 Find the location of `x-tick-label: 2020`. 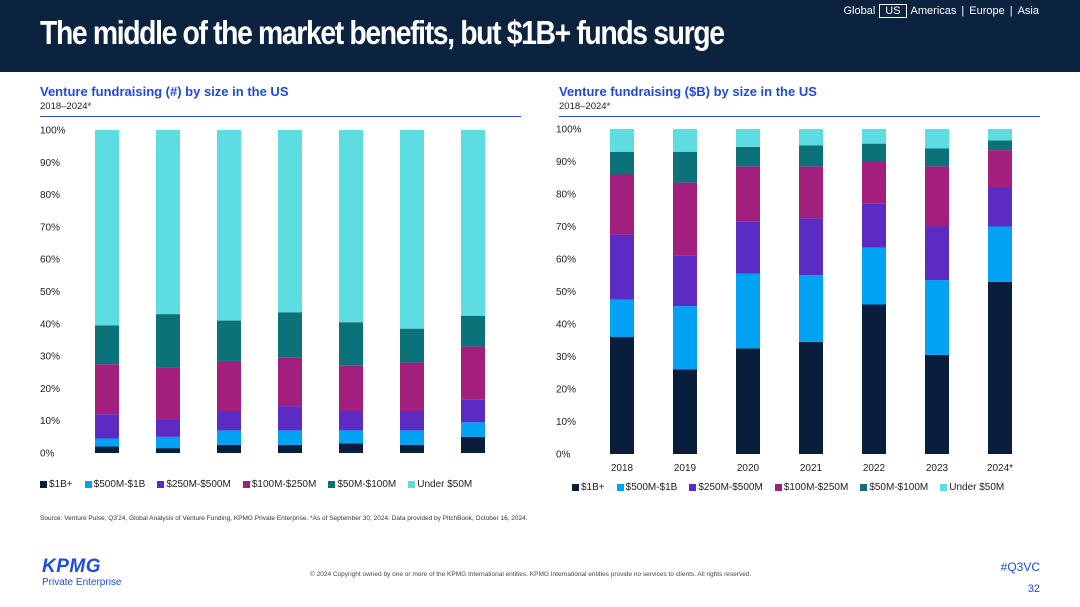

x-tick-label: 2020 is located at coordinates (748, 468).